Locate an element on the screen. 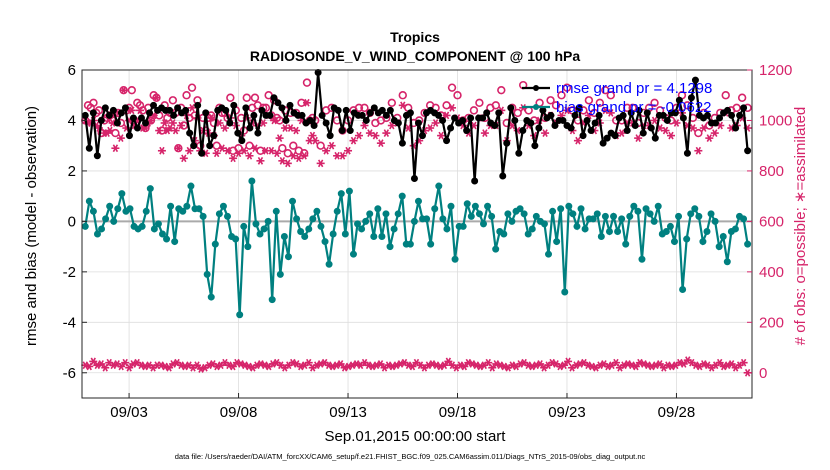 This screenshot has width=830, height=470. y2-axis-label: # of obs: o=possible; ∗=assimilated is located at coordinates (800, 226).